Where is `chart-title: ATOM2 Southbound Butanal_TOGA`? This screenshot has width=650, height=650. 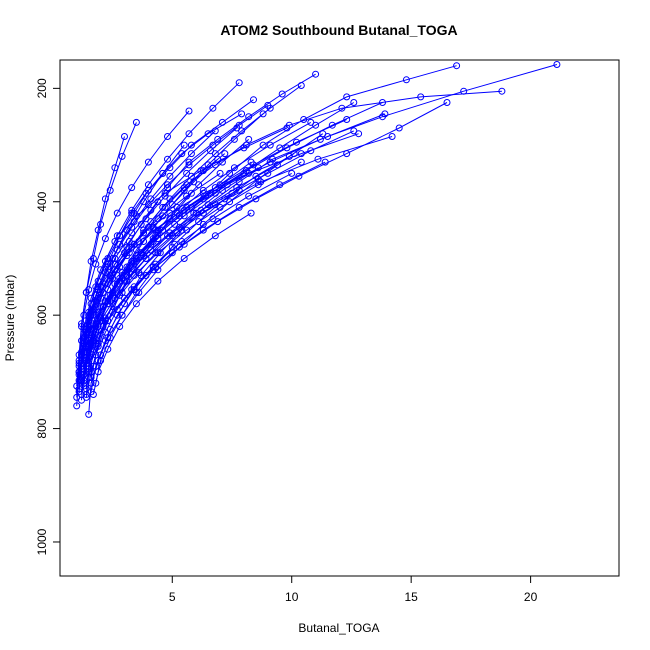 chart-title: ATOM2 Southbound Butanal_TOGA is located at coordinates (338, 30).